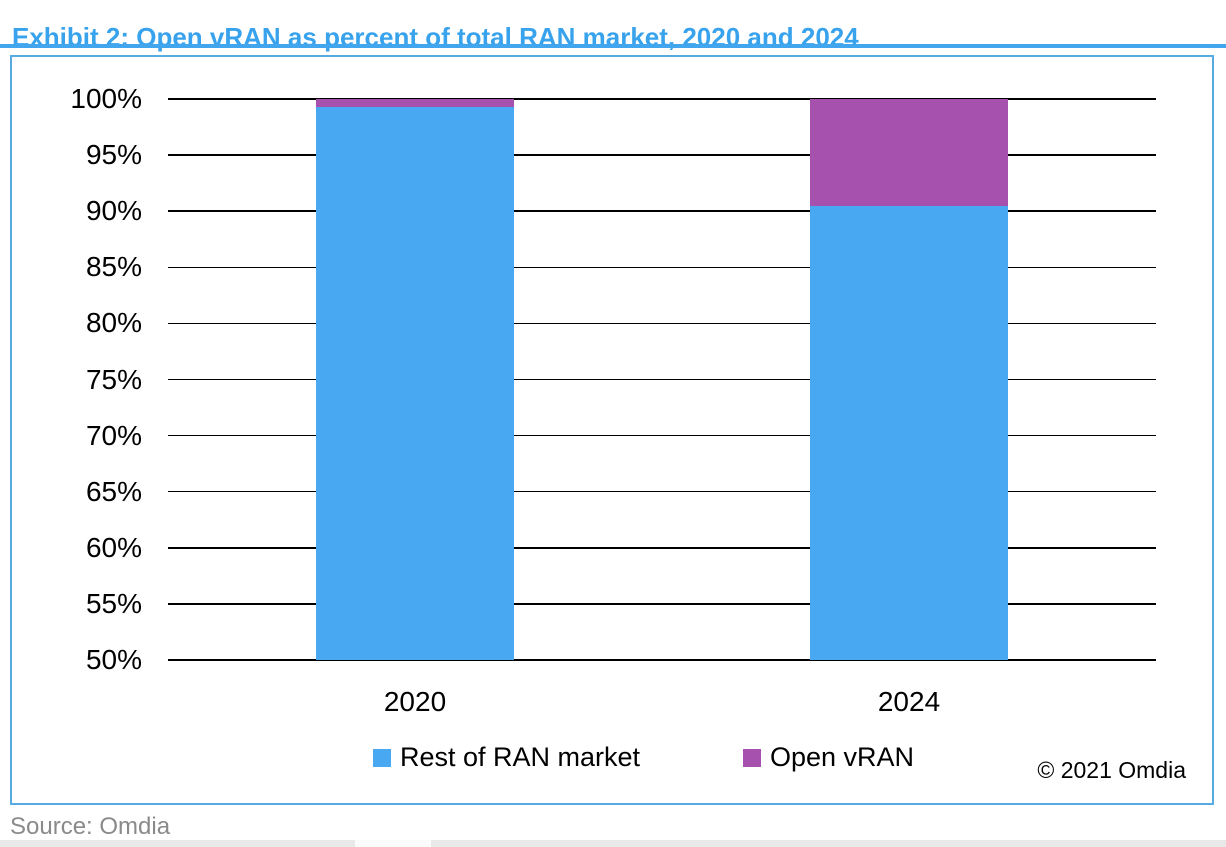 This screenshot has width=1226, height=847. I want to click on y-axis-tick-label: 70%, so click(113, 435).